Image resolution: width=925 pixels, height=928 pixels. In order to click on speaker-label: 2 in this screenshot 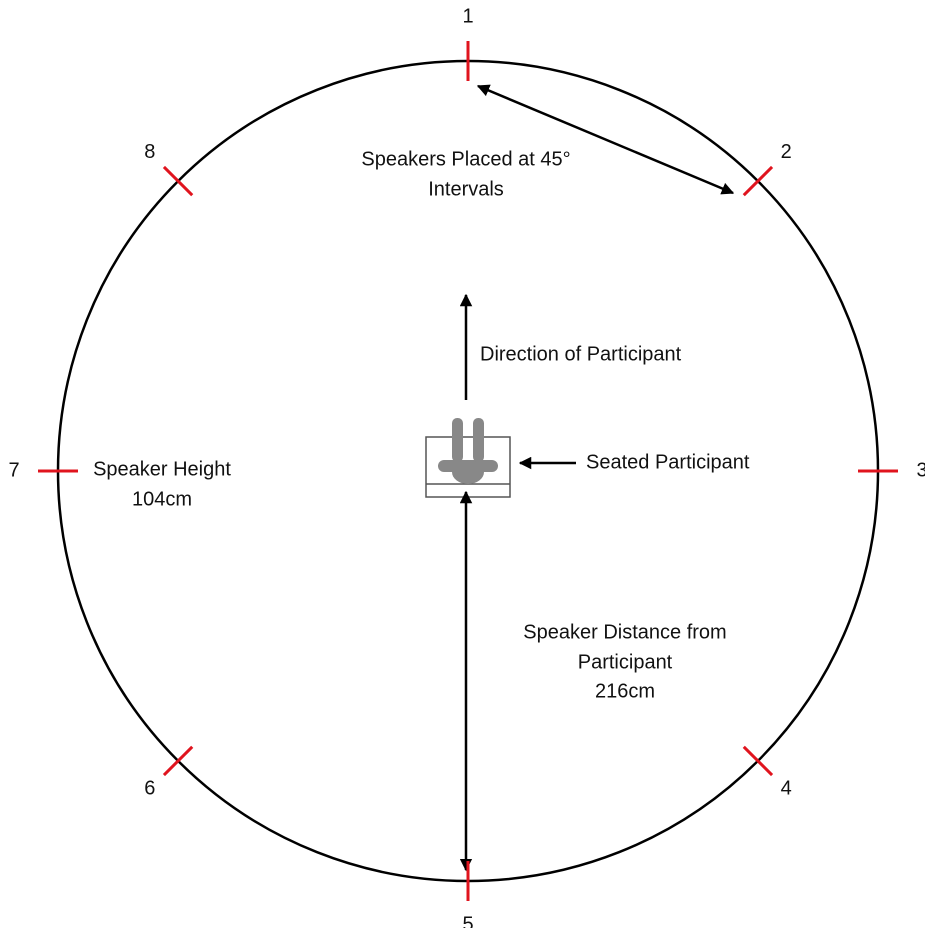, I will do `click(786, 152)`.